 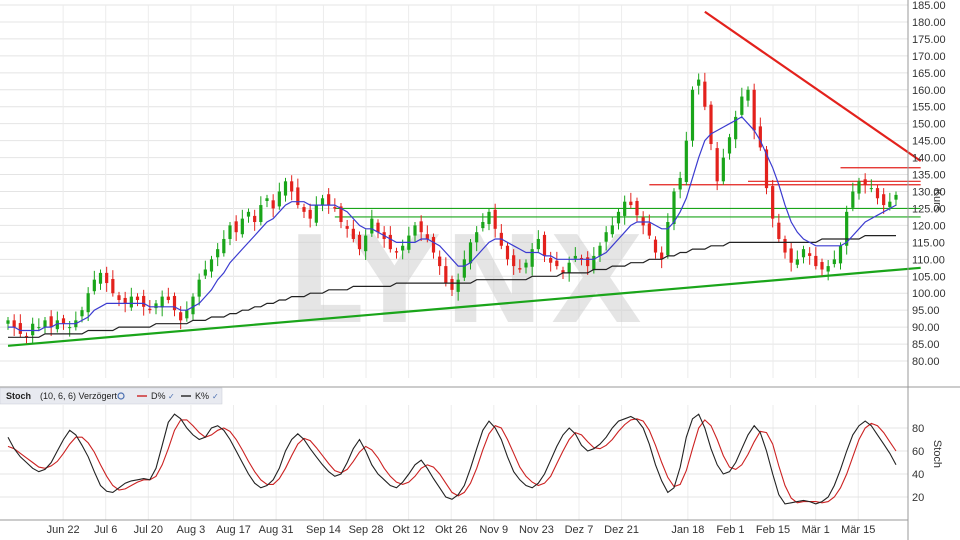 What do you see at coordinates (366, 530) in the screenshot?
I see `x-tick-label: Sep 28` at bounding box center [366, 530].